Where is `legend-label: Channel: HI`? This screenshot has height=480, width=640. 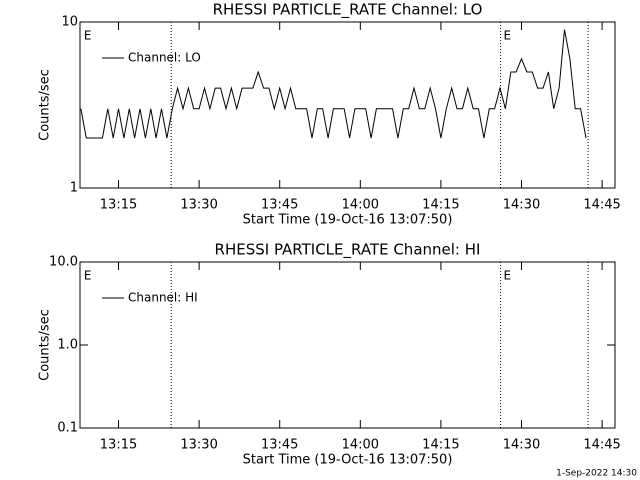
legend-label: Channel: HI is located at coordinates (163, 298).